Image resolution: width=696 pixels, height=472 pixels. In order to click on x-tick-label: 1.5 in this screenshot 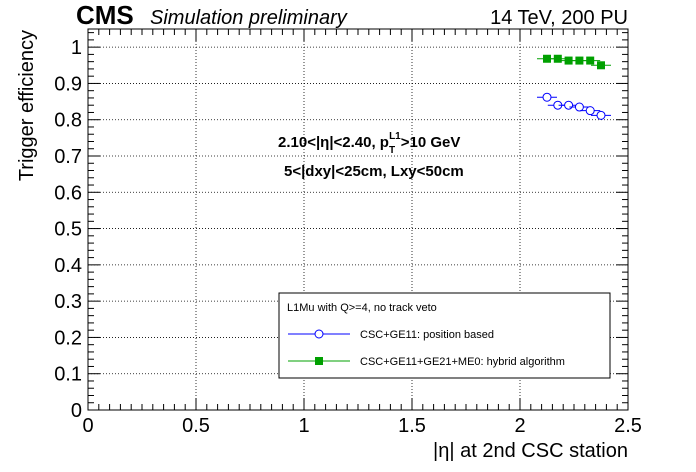, I will do `click(412, 426)`.